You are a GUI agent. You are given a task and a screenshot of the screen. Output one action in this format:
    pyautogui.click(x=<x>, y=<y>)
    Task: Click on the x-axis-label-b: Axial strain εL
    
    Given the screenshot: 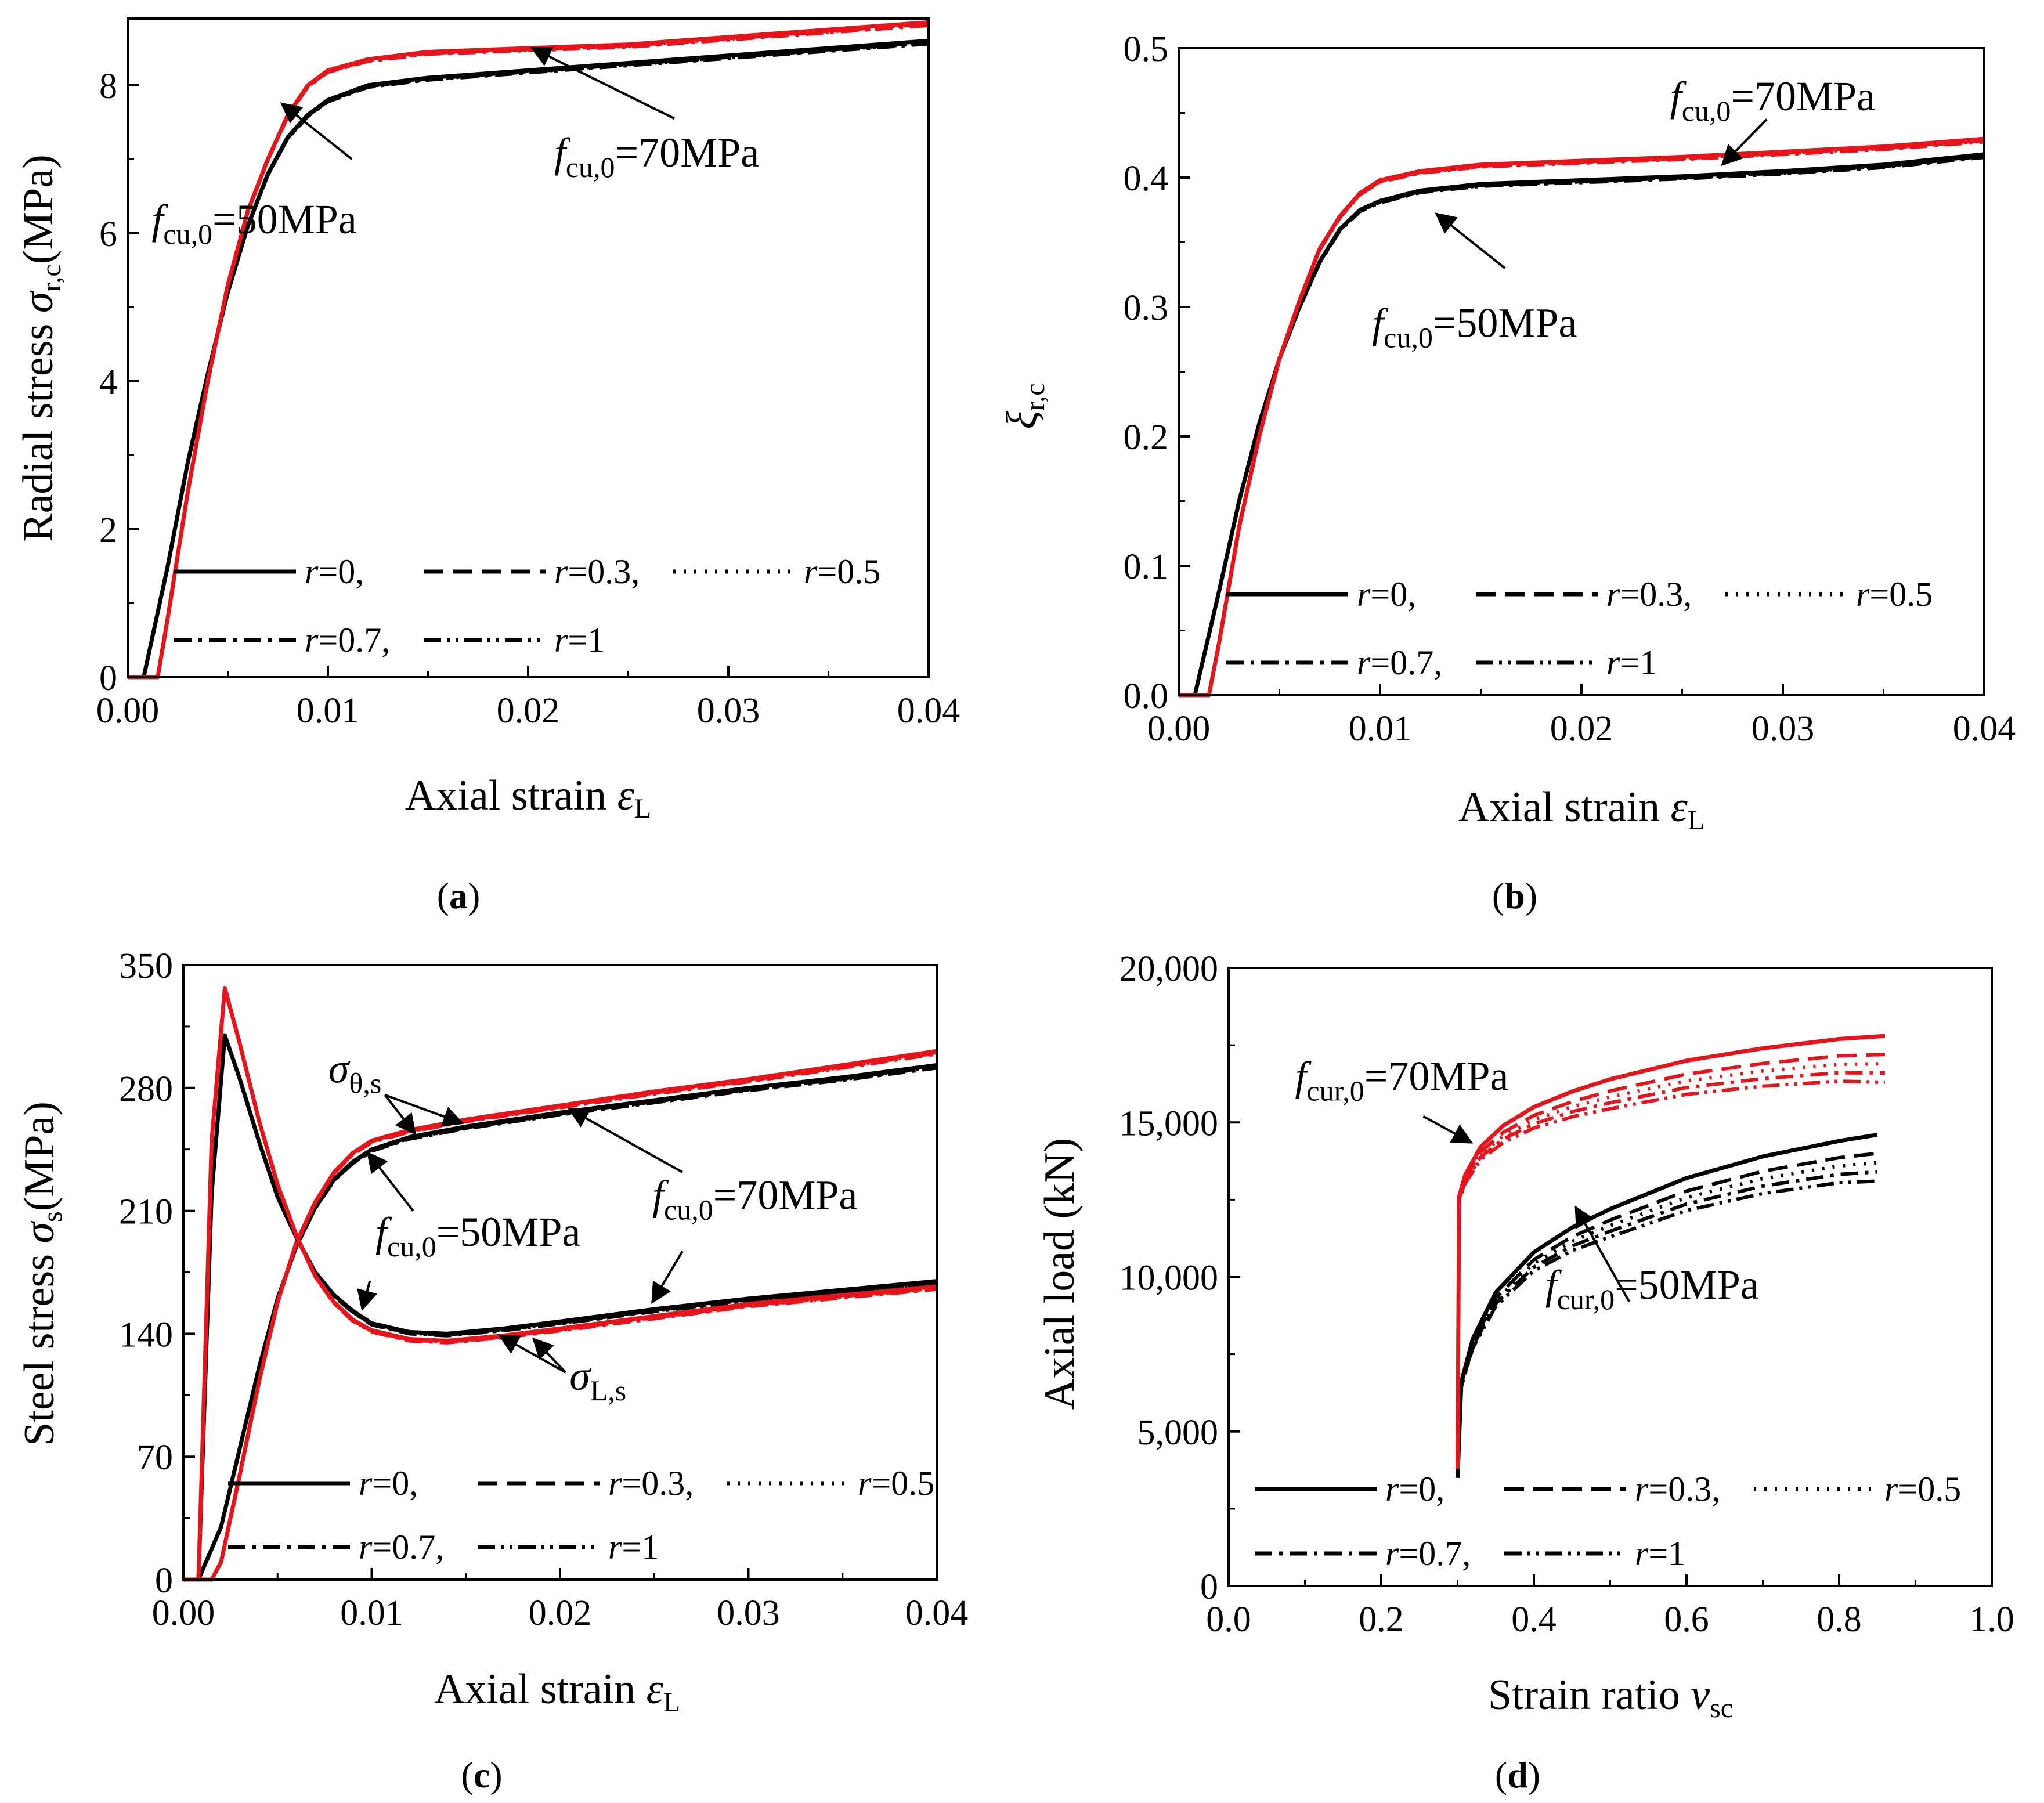 What is the action you would take?
    pyautogui.click(x=1581, y=809)
    